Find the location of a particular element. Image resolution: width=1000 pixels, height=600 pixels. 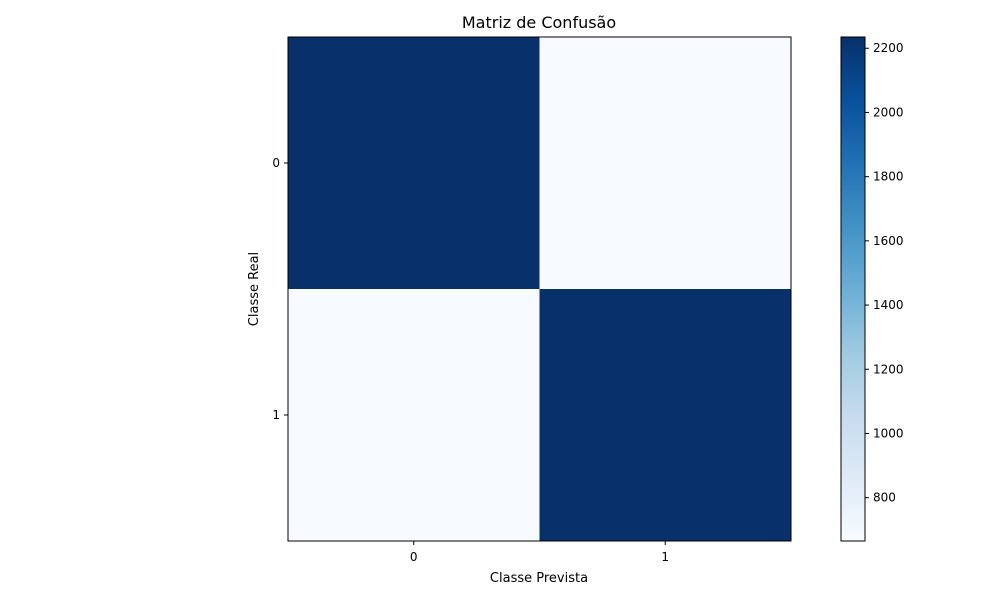

colorbar-tick-label: 2200 is located at coordinates (888, 48).